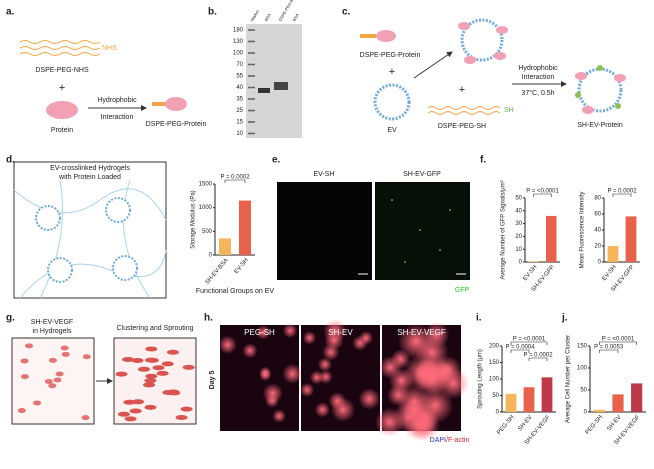  I want to click on arrow-text: Hydrophobic, so click(538, 68).